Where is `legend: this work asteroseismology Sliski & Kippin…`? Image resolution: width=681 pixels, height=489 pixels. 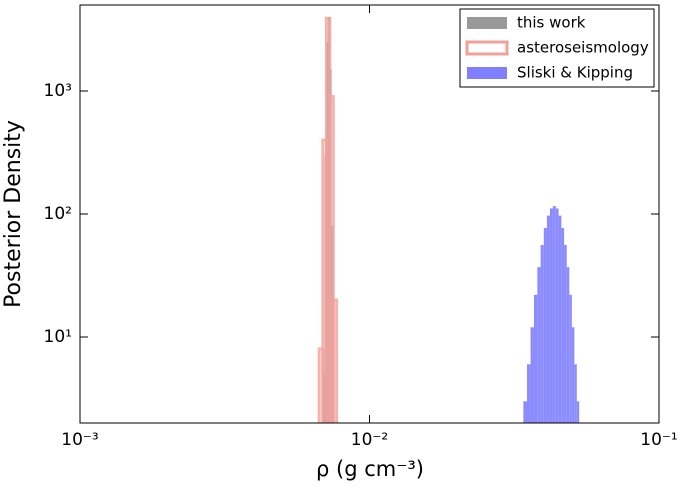 legend: this work asteroseismology Sliski & Kippin… is located at coordinates (557, 48).